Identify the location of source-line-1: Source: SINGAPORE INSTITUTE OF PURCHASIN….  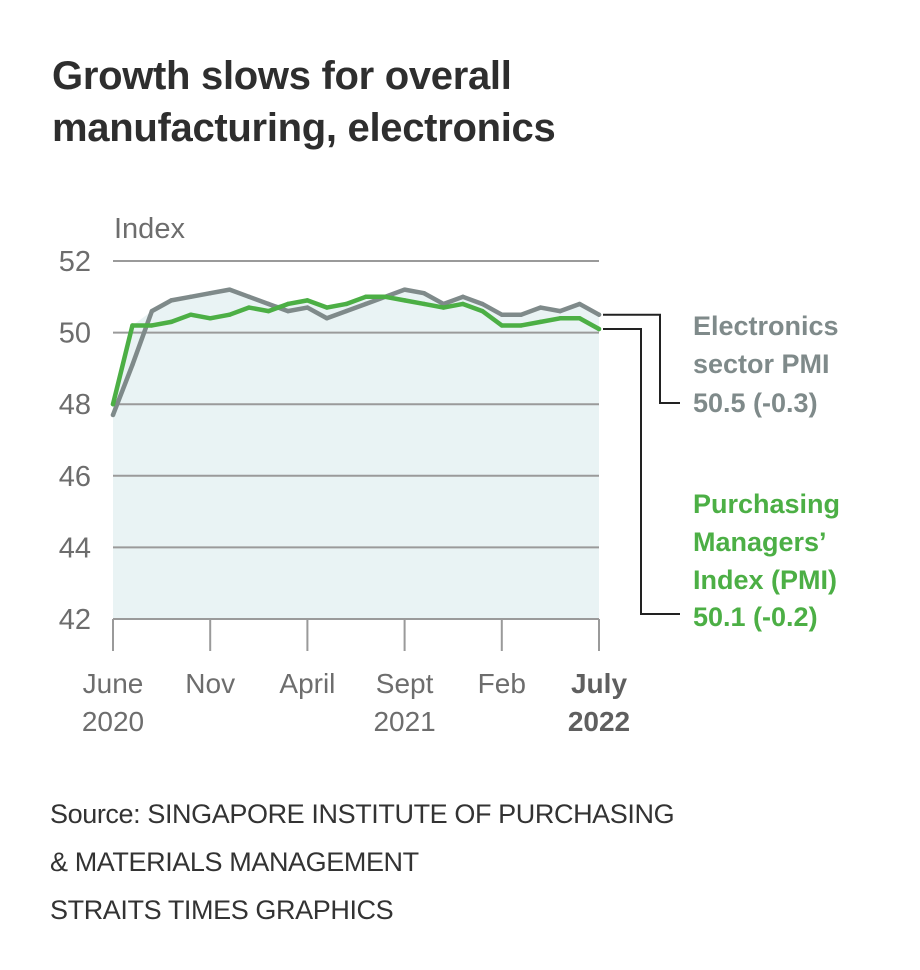
(362, 814).